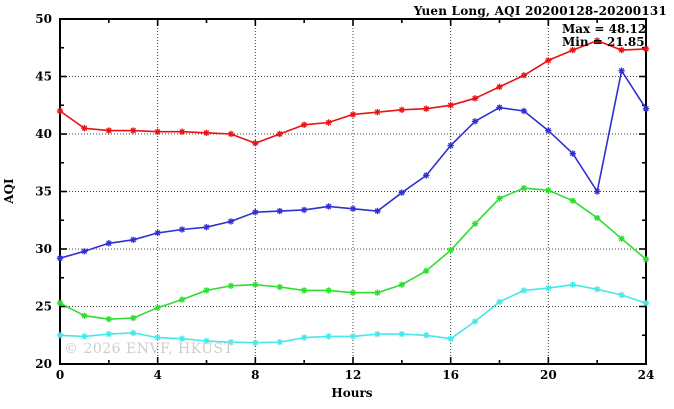 This screenshot has height=409, width=674. Describe the element at coordinates (604, 29) in the screenshot. I see `max-value-label: Max = 48.12` at that location.